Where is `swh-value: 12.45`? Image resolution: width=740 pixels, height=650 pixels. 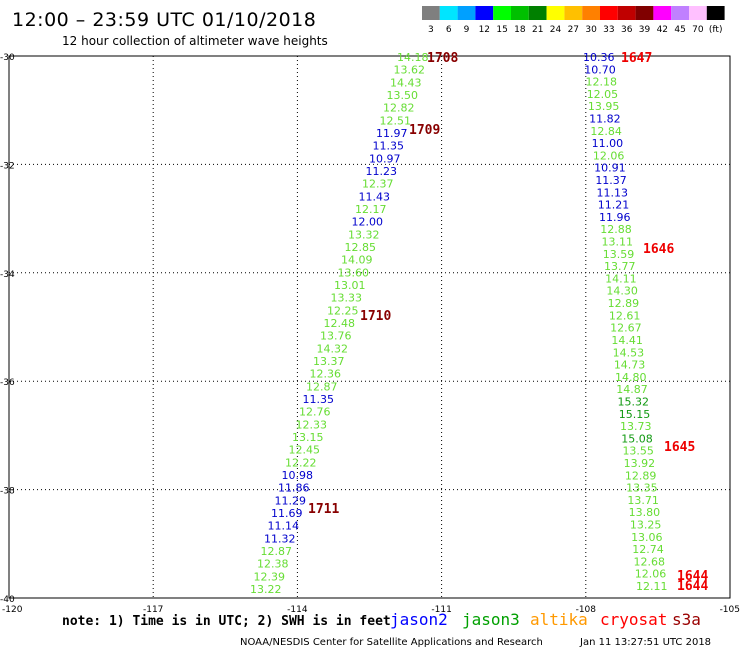
swh-value: 12.45 is located at coordinates (305, 450).